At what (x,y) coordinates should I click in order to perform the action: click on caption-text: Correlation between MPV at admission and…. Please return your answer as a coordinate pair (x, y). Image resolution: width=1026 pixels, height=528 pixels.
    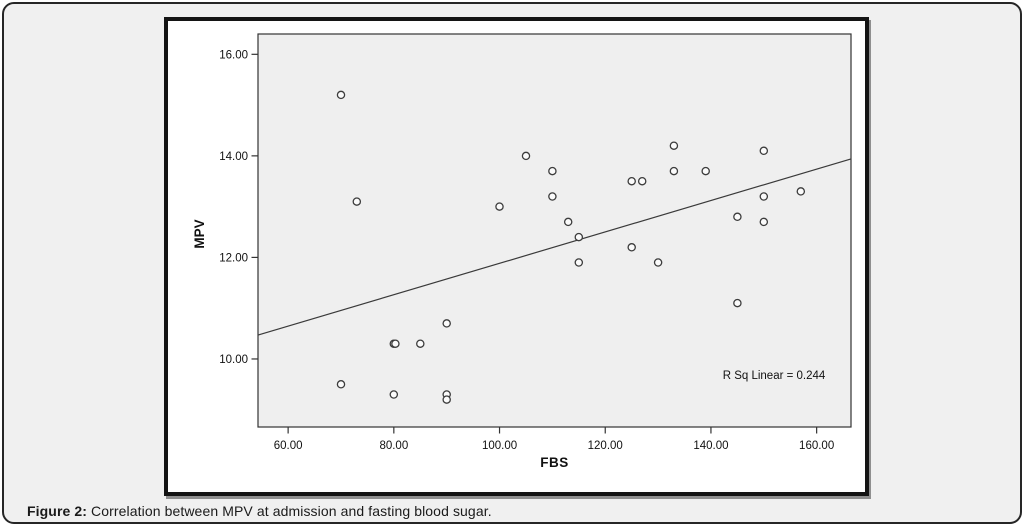
    Looking at the image, I should click on (289, 511).